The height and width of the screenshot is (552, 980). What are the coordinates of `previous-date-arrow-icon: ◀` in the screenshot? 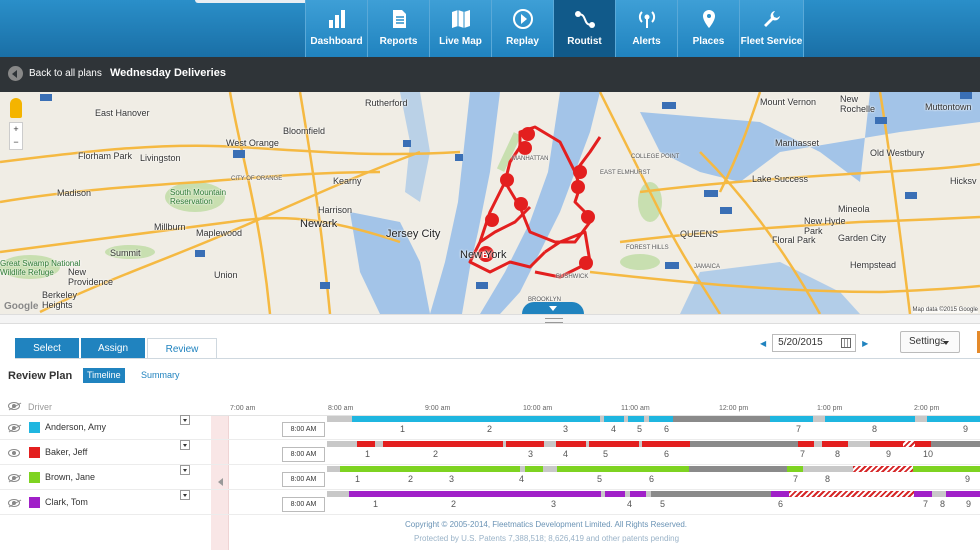 It's located at (763, 343).